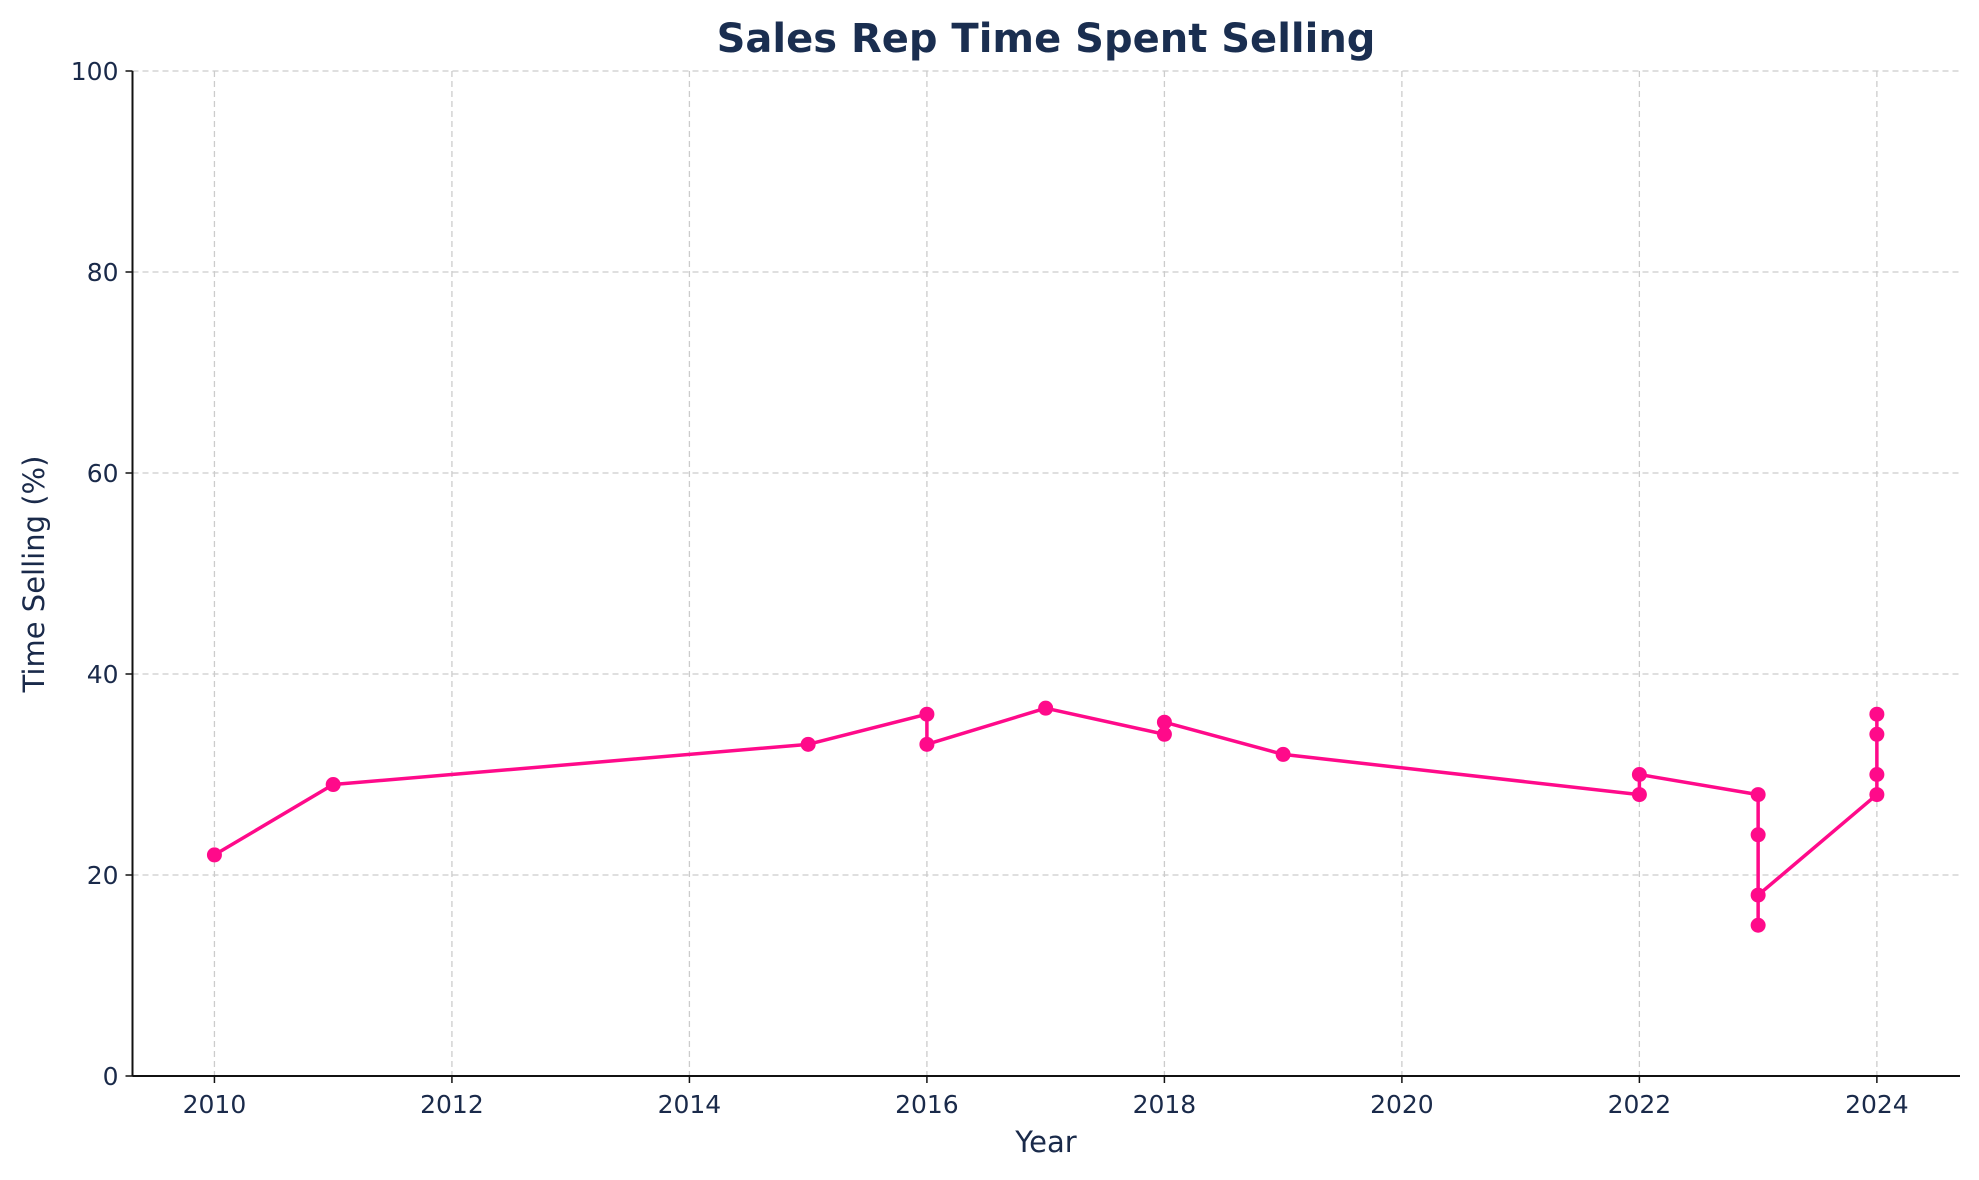 This screenshot has width=1979, height=1180. Describe the element at coordinates (1640, 1104) in the screenshot. I see `x-tick-label: 2022` at that location.